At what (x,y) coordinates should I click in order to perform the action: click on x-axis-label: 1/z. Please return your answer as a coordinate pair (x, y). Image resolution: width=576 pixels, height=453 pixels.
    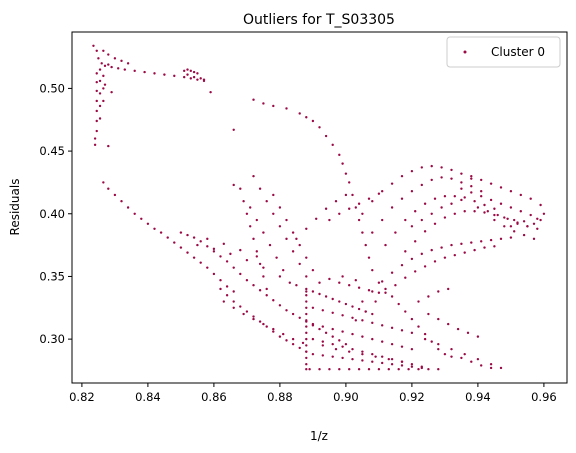
    Looking at the image, I should click on (319, 436).